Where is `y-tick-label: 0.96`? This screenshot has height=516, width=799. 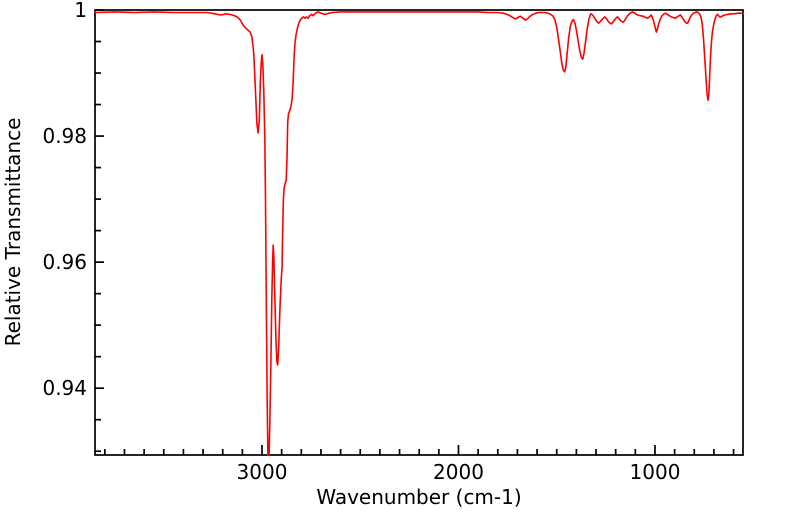
y-tick-label: 0.96 is located at coordinates (64, 262).